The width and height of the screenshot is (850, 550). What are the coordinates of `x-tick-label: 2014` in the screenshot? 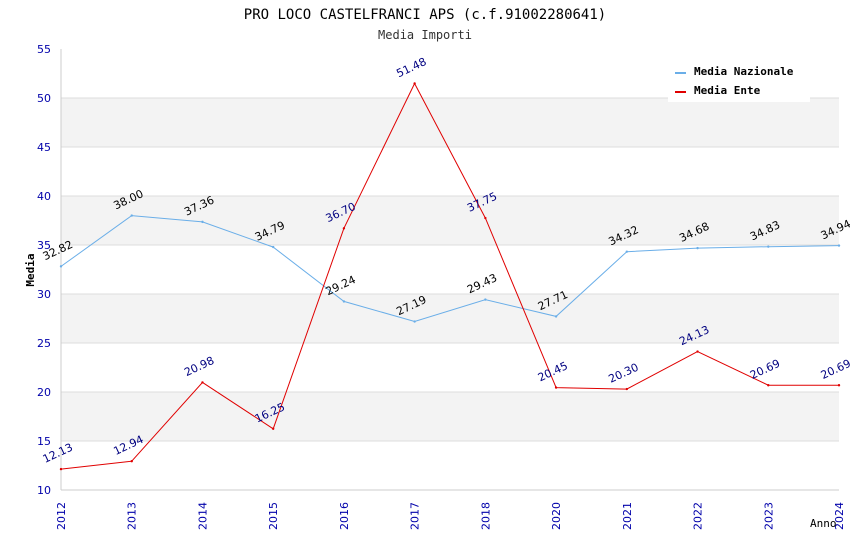 It's located at (202, 516).